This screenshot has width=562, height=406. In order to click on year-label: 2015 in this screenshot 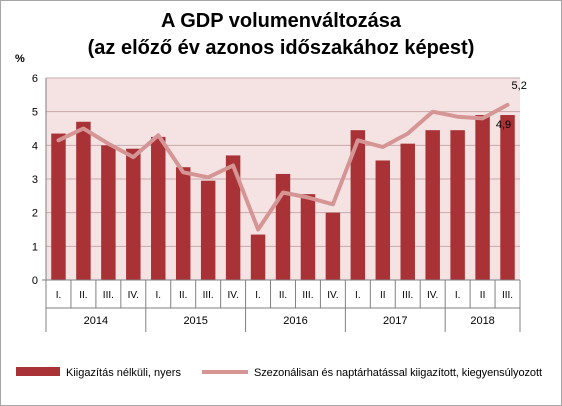, I will do `click(195, 321)`.